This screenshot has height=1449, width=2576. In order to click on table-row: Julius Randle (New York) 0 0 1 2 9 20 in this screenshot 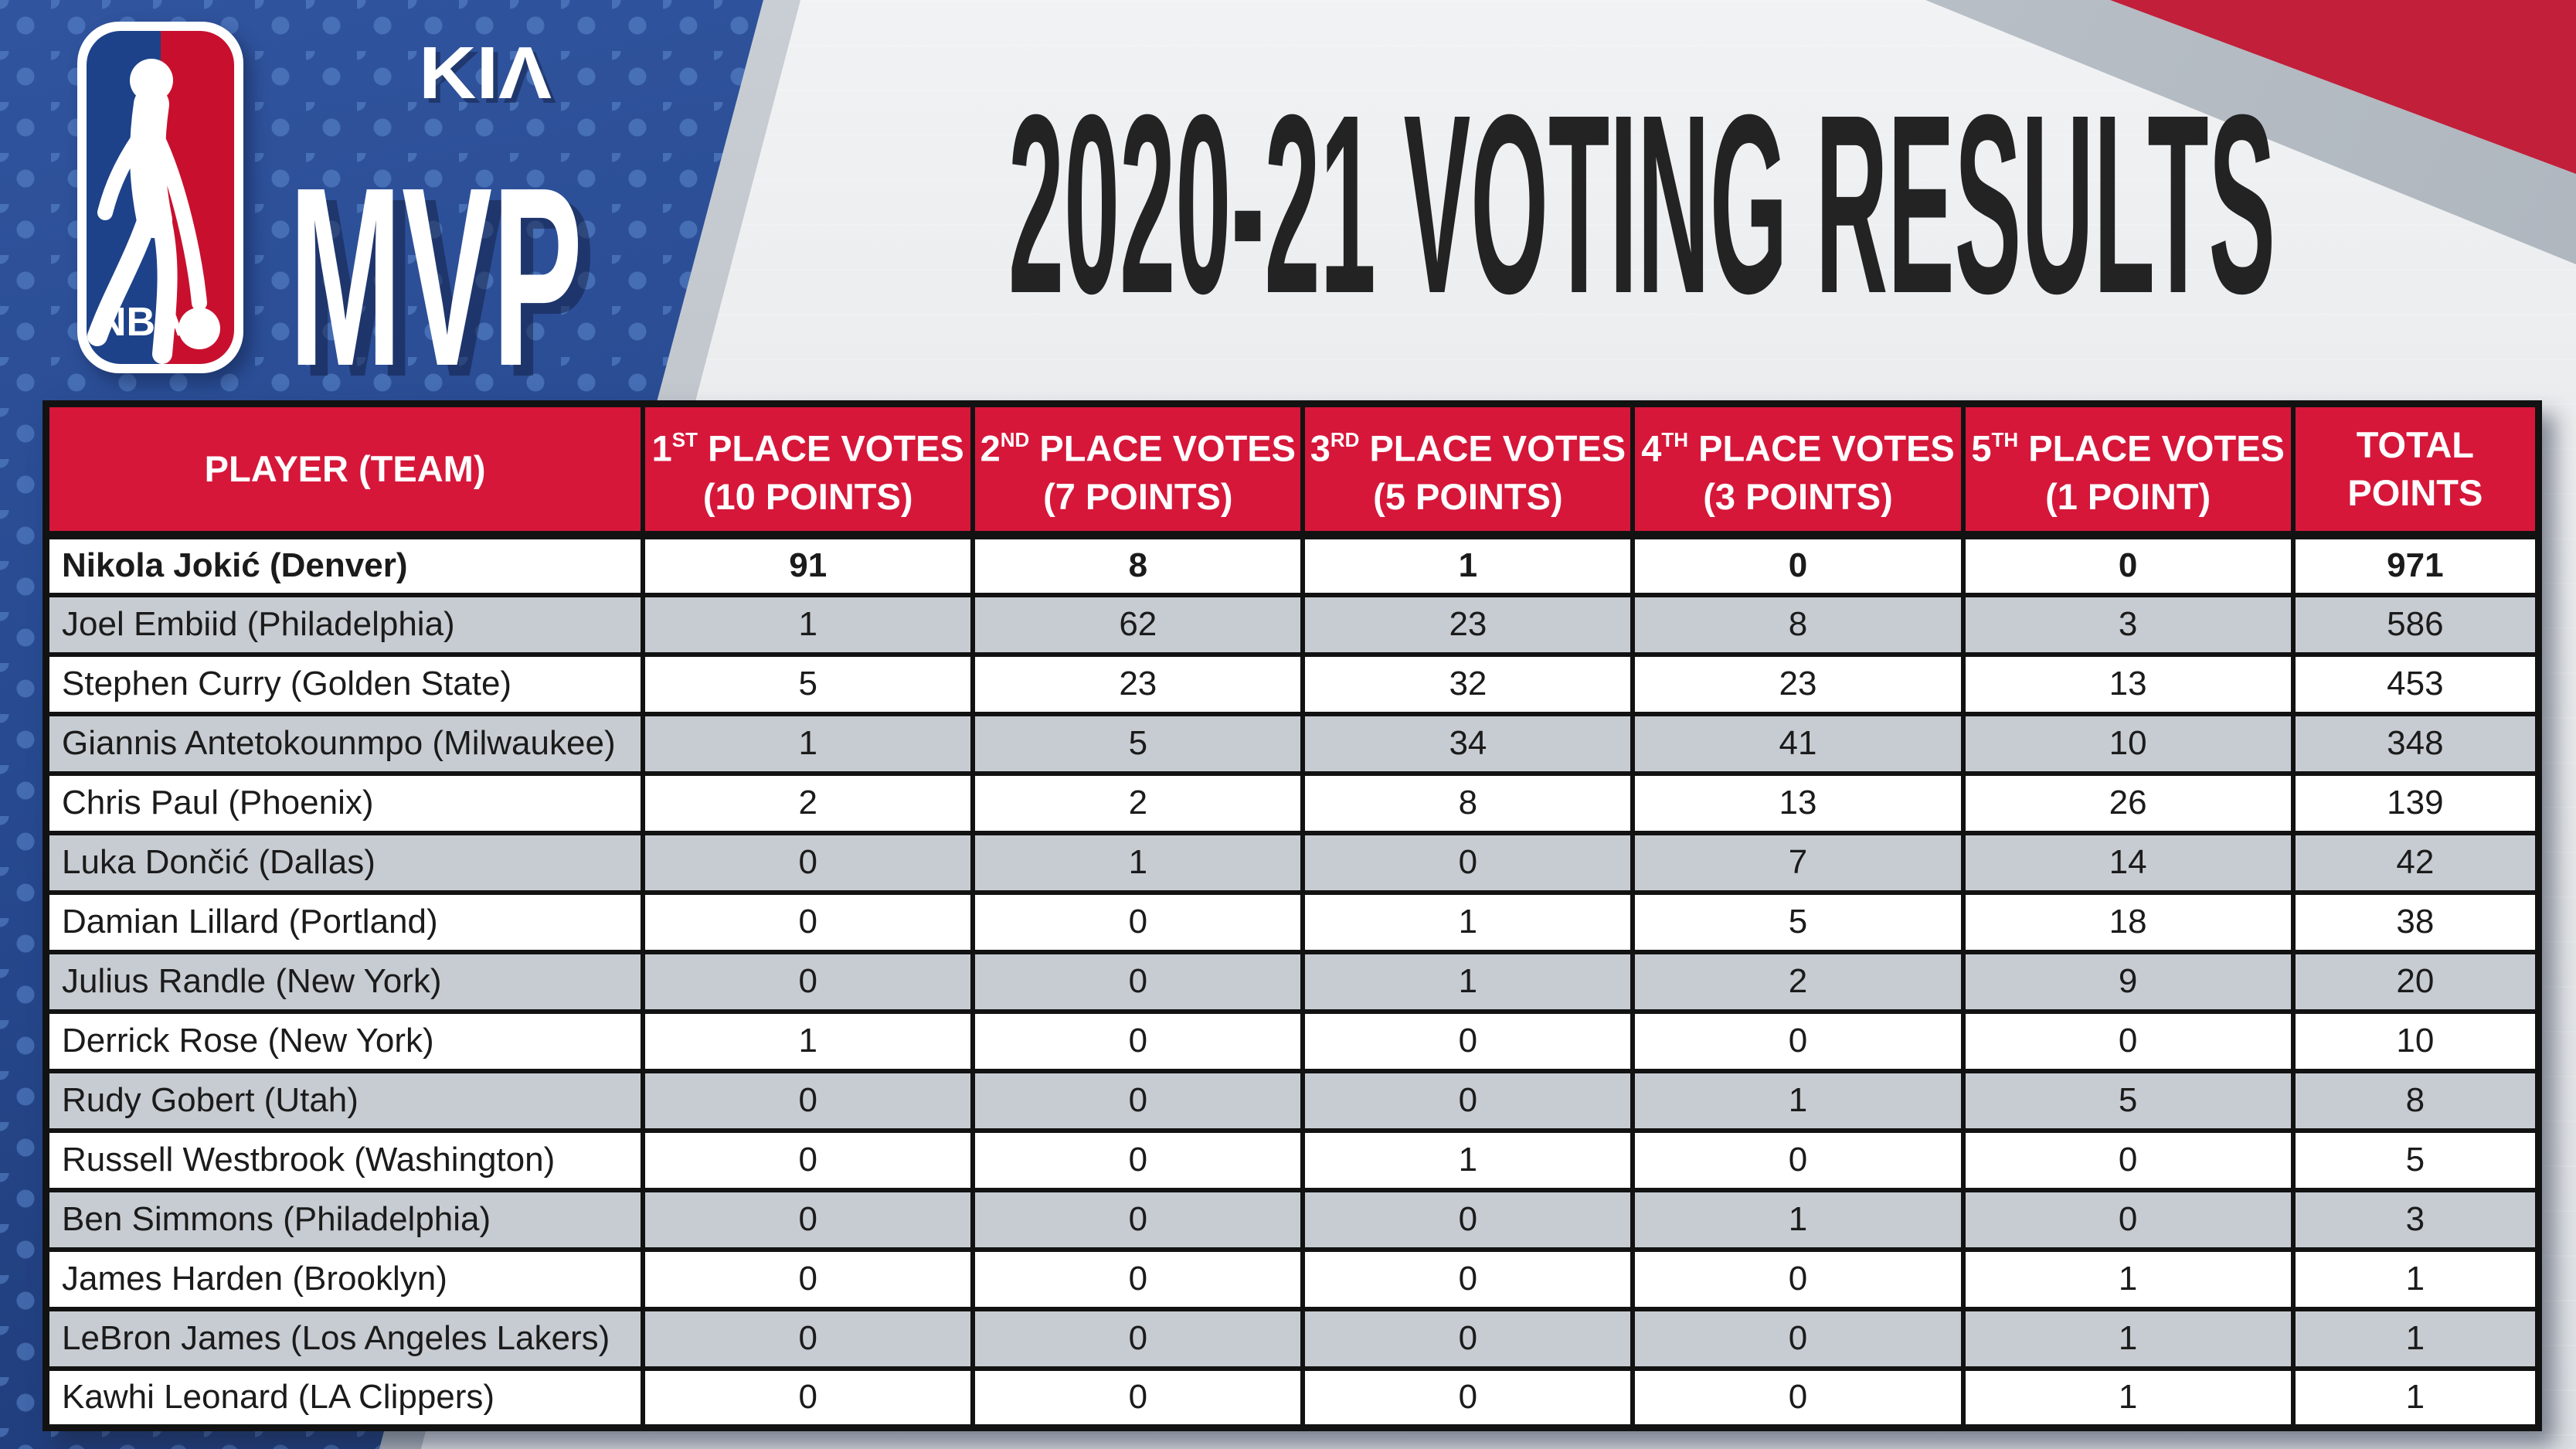, I will do `click(1292, 982)`.